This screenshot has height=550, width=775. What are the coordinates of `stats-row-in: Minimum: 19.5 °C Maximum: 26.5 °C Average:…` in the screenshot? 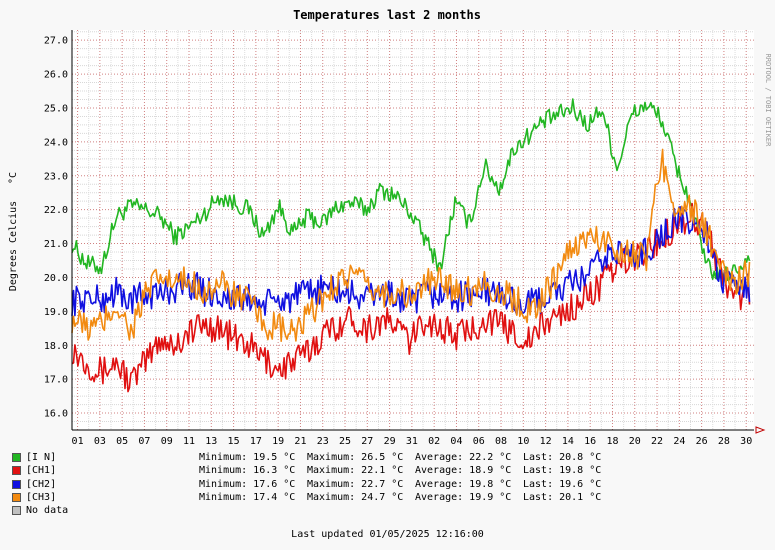 It's located at (400, 457).